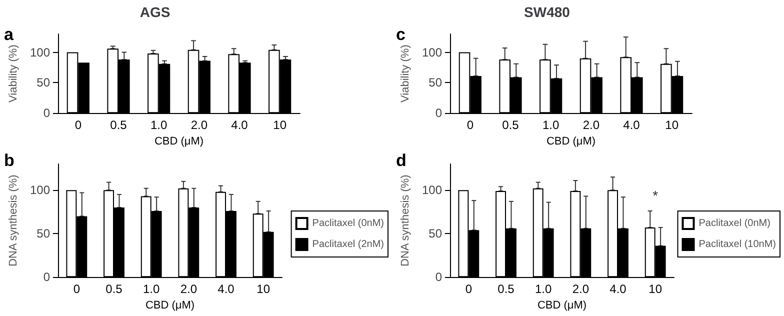 This screenshot has height=316, width=784. I want to click on text: d, so click(401, 160).